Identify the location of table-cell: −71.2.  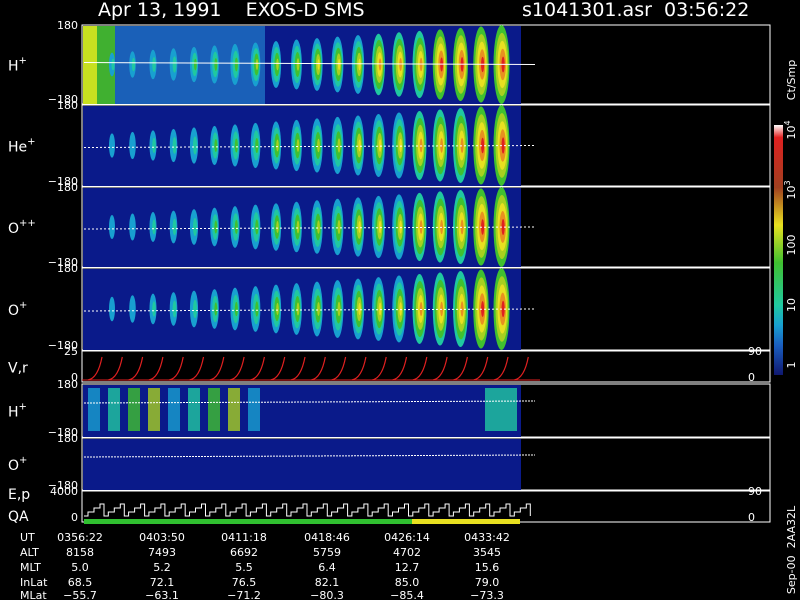
(244, 594).